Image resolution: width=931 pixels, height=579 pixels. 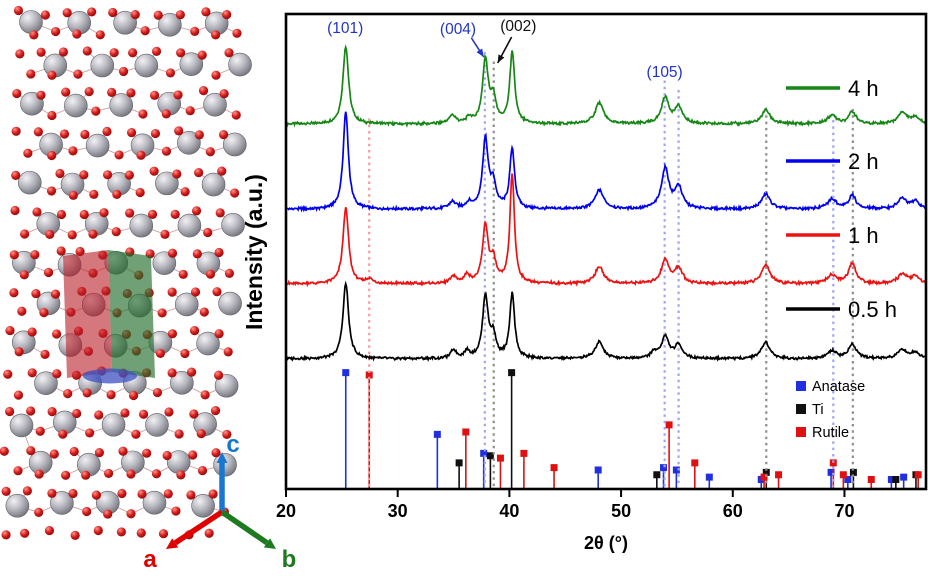 What do you see at coordinates (110, 376) in the screenshot?
I see `blue-facet-plane` at bounding box center [110, 376].